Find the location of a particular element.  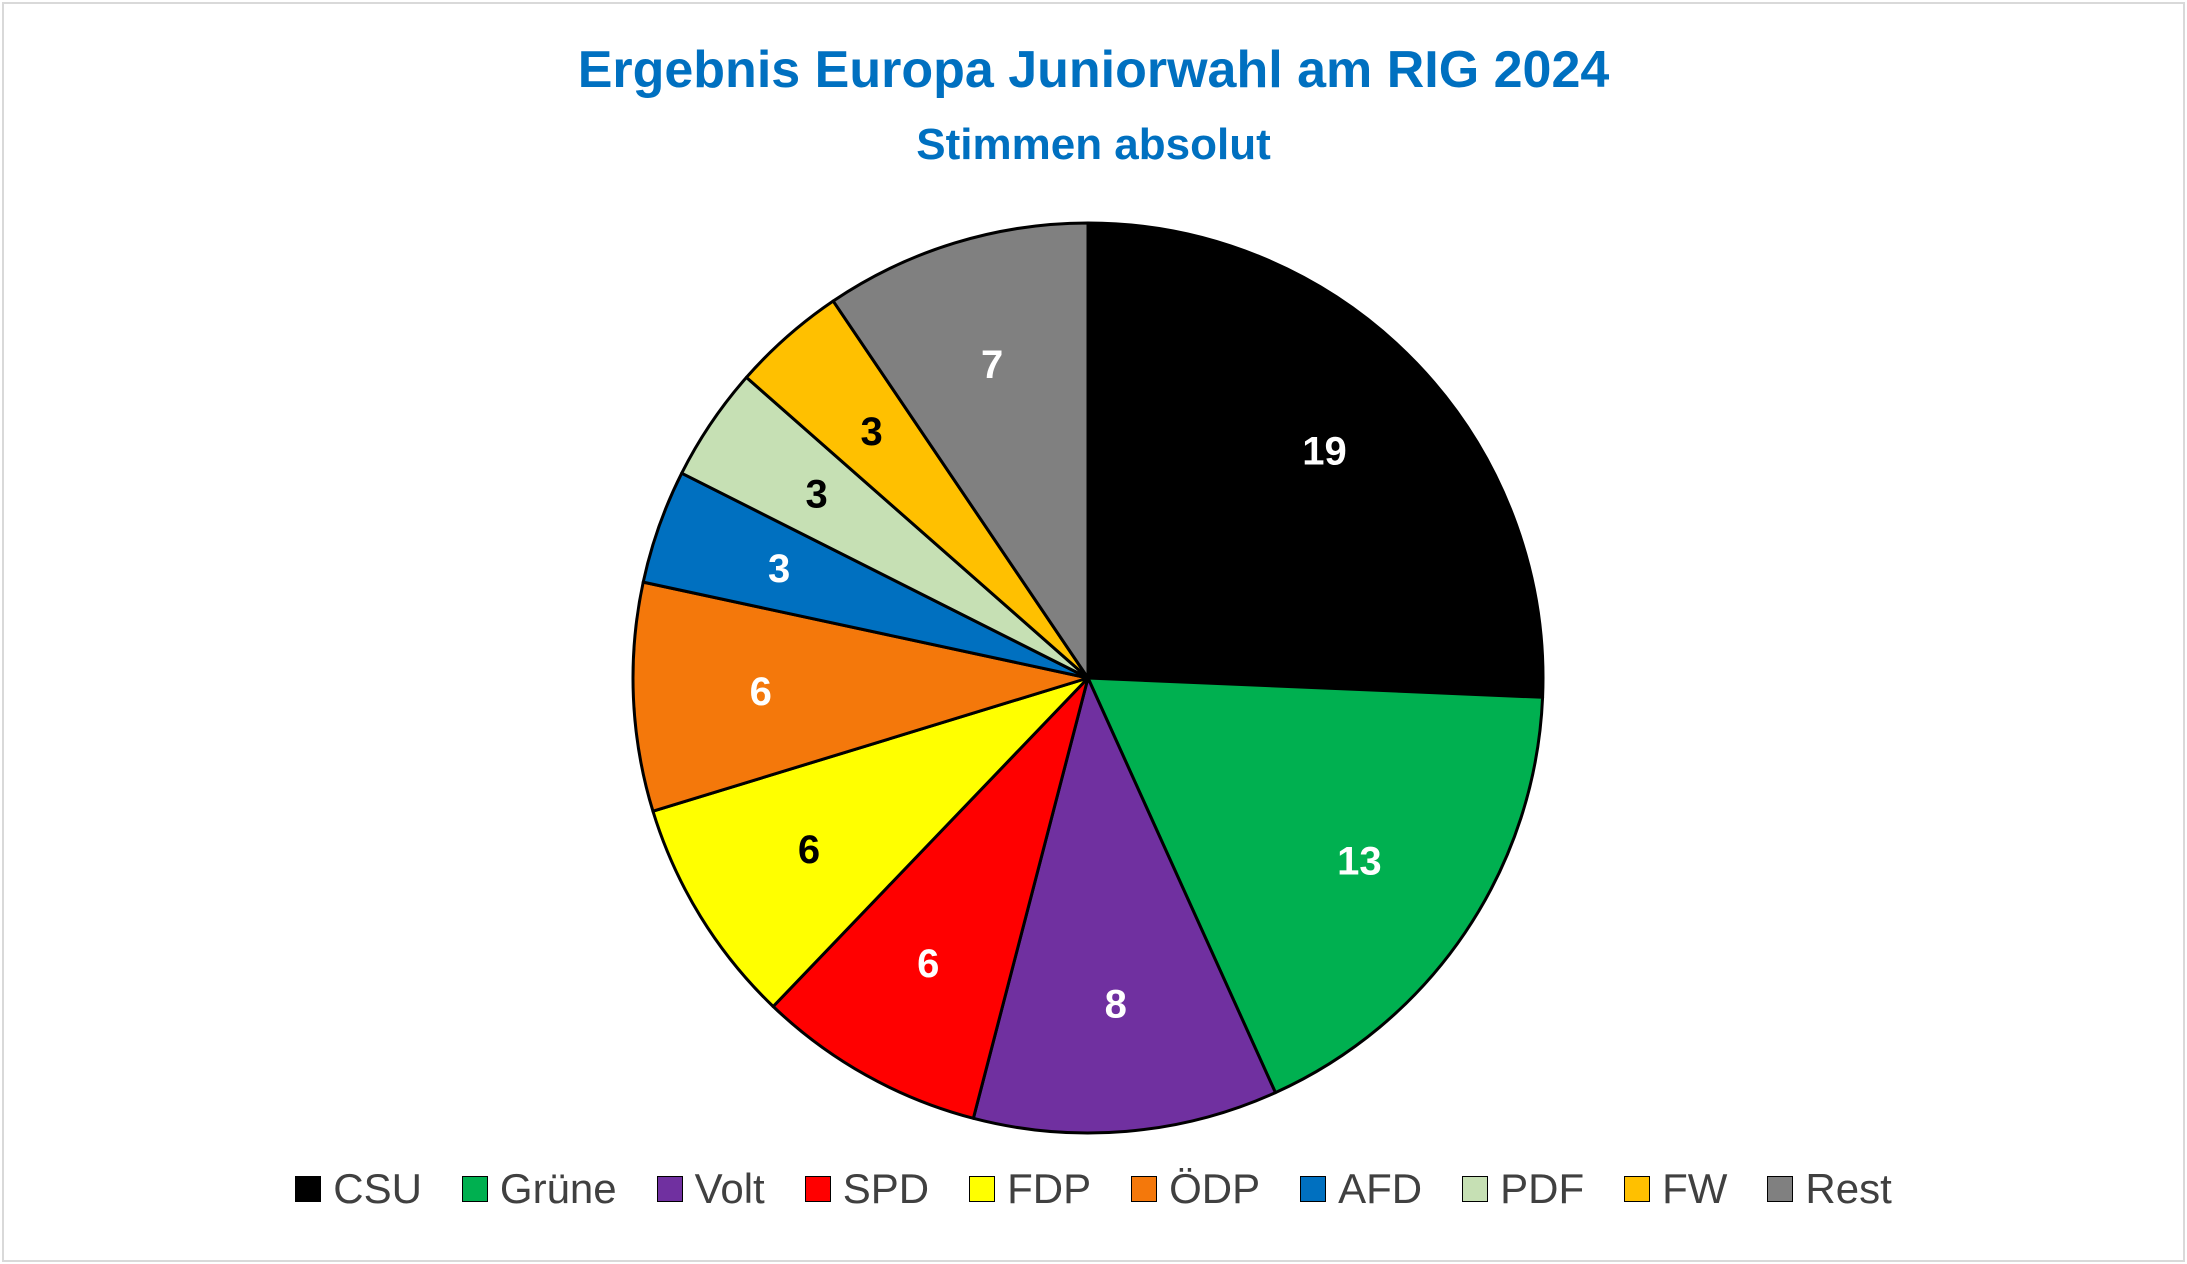

legend-label: Grüne is located at coordinates (558, 1188).